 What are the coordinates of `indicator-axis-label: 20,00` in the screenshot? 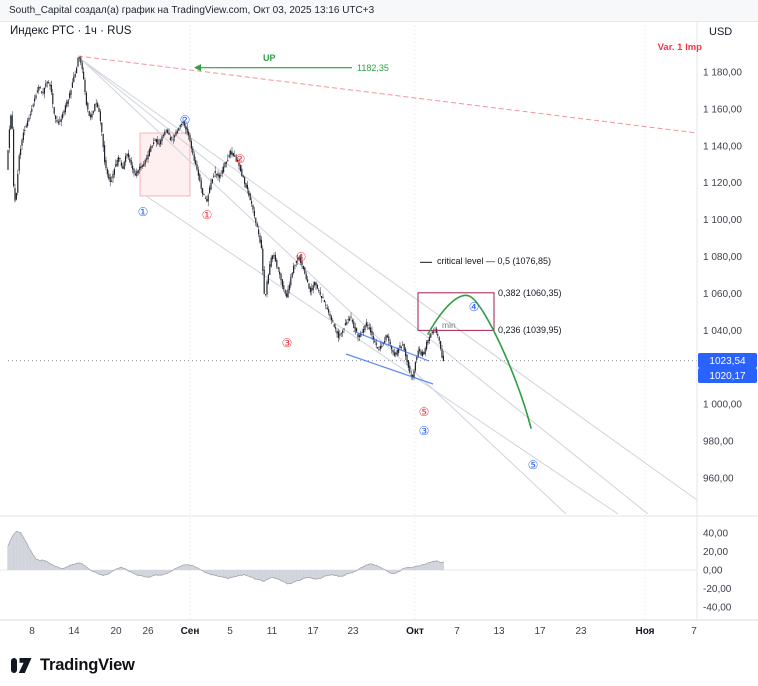 It's located at (715, 552).